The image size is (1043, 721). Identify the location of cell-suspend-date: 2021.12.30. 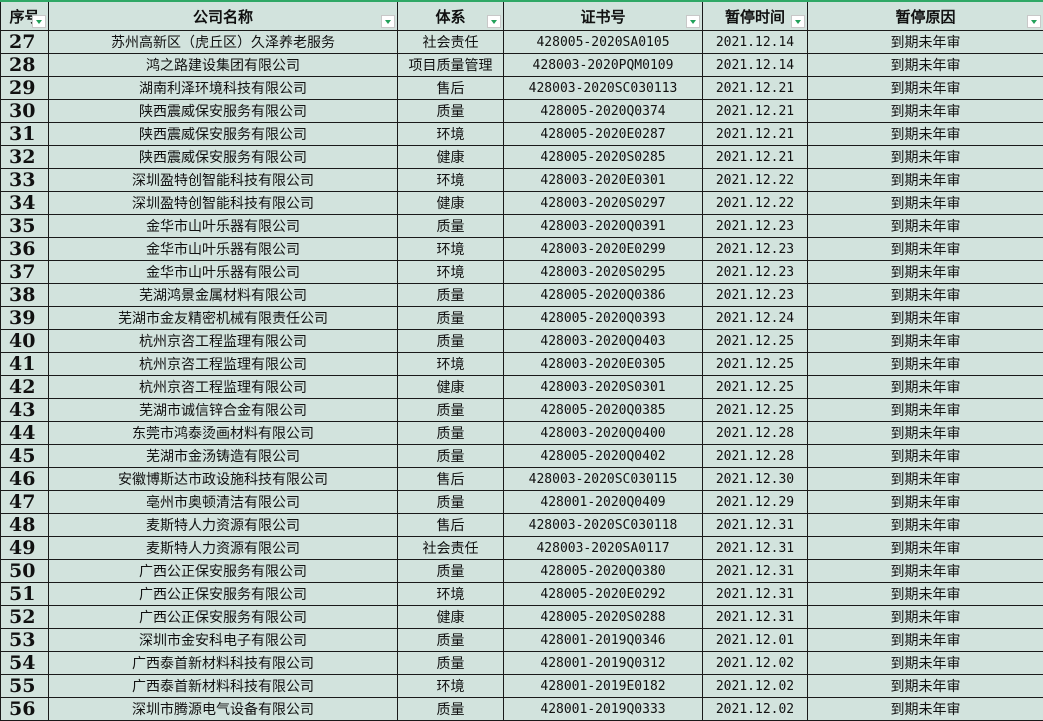
(755, 479).